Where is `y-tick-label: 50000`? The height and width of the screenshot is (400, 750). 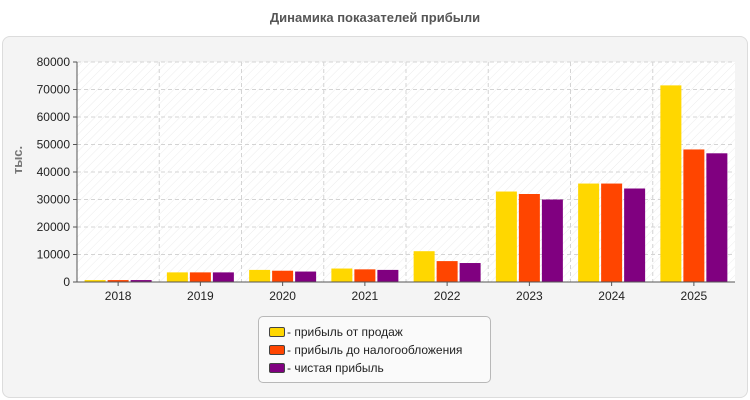 y-tick-label: 50000 is located at coordinates (54, 145).